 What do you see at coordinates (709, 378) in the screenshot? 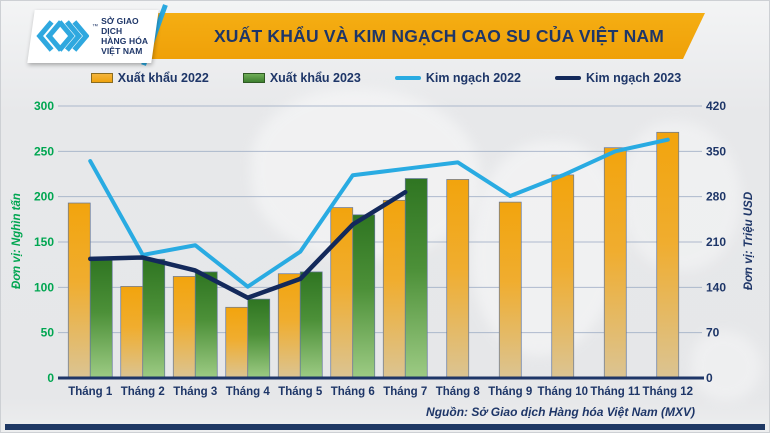
I see `right-axis-tick: 0` at bounding box center [709, 378].